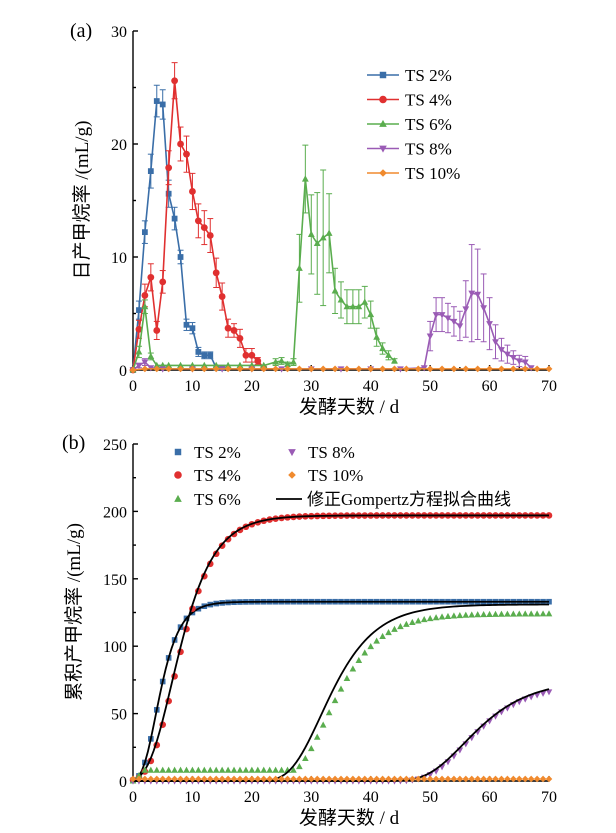 This screenshot has height=833, width=616. I want to click on x-tick-label: 40, so click(371, 797).